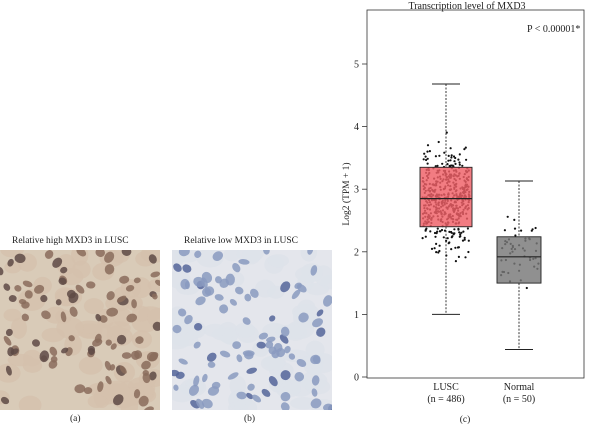  What do you see at coordinates (481, 393) in the screenshot?
I see `x-axis-labels: LUSC(n = 486) Normal(n = 50)` at bounding box center [481, 393].